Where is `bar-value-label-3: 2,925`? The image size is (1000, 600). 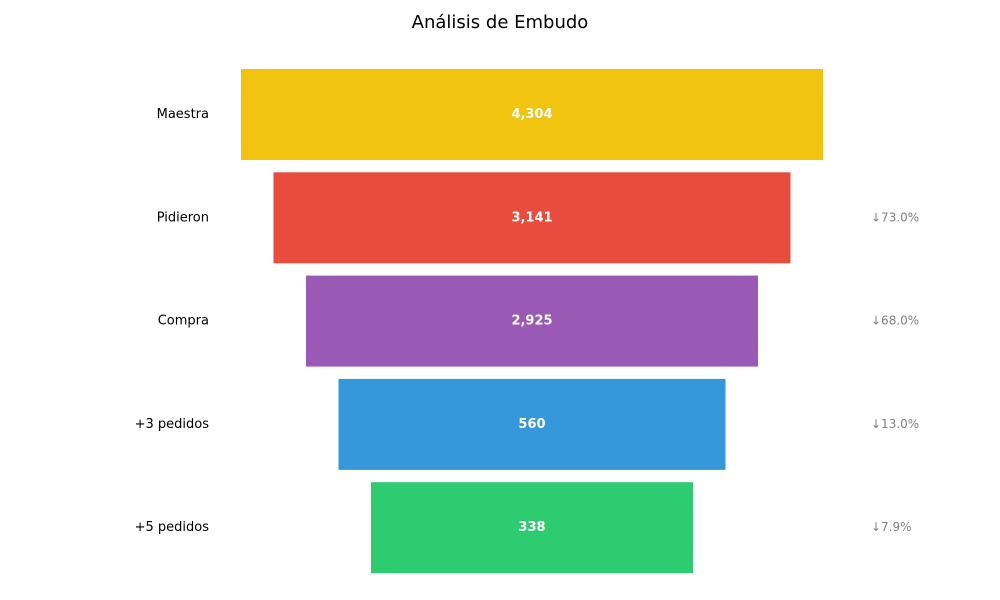 bar-value-label-3: 2,925 is located at coordinates (531, 321).